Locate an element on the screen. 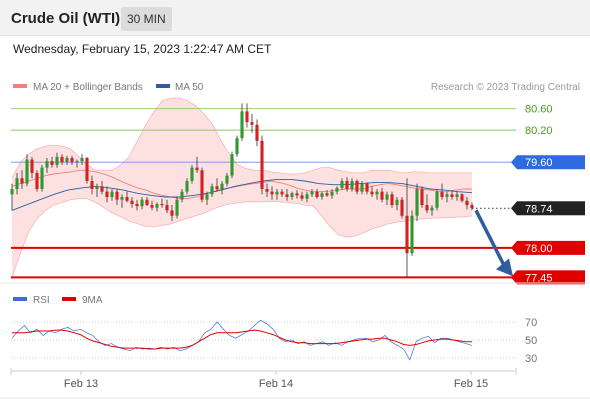 The image size is (590, 400). moving-averages is located at coordinates (242, 190).